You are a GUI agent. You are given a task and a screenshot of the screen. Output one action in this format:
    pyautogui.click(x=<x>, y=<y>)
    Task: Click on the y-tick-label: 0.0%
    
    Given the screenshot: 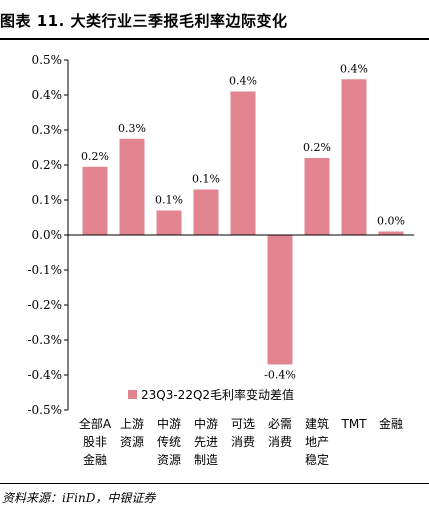 What is the action you would take?
    pyautogui.click(x=47, y=235)
    